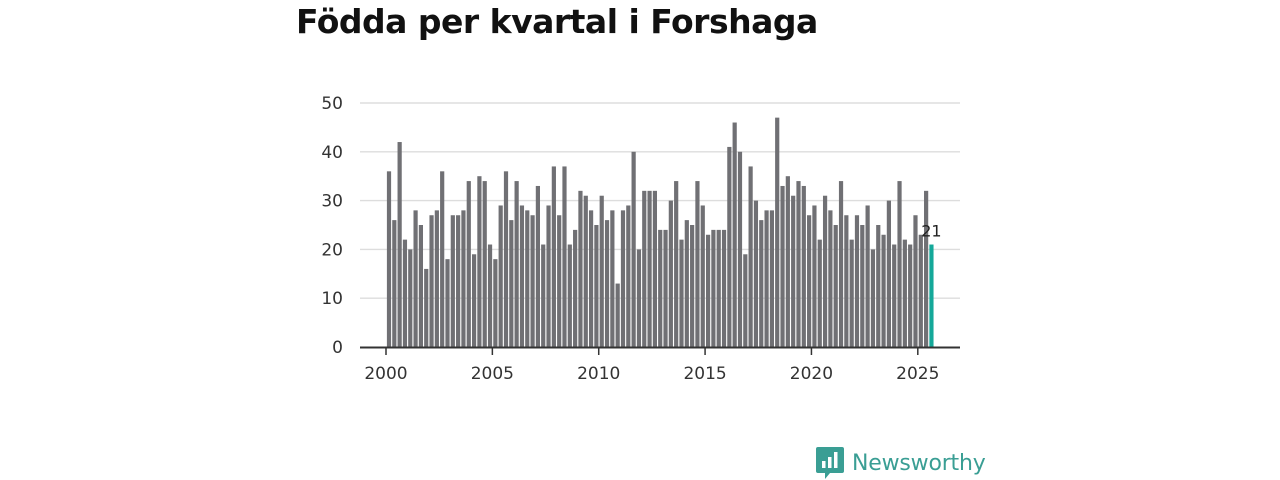  I want to click on x-tick-label: 2020, so click(811, 374).